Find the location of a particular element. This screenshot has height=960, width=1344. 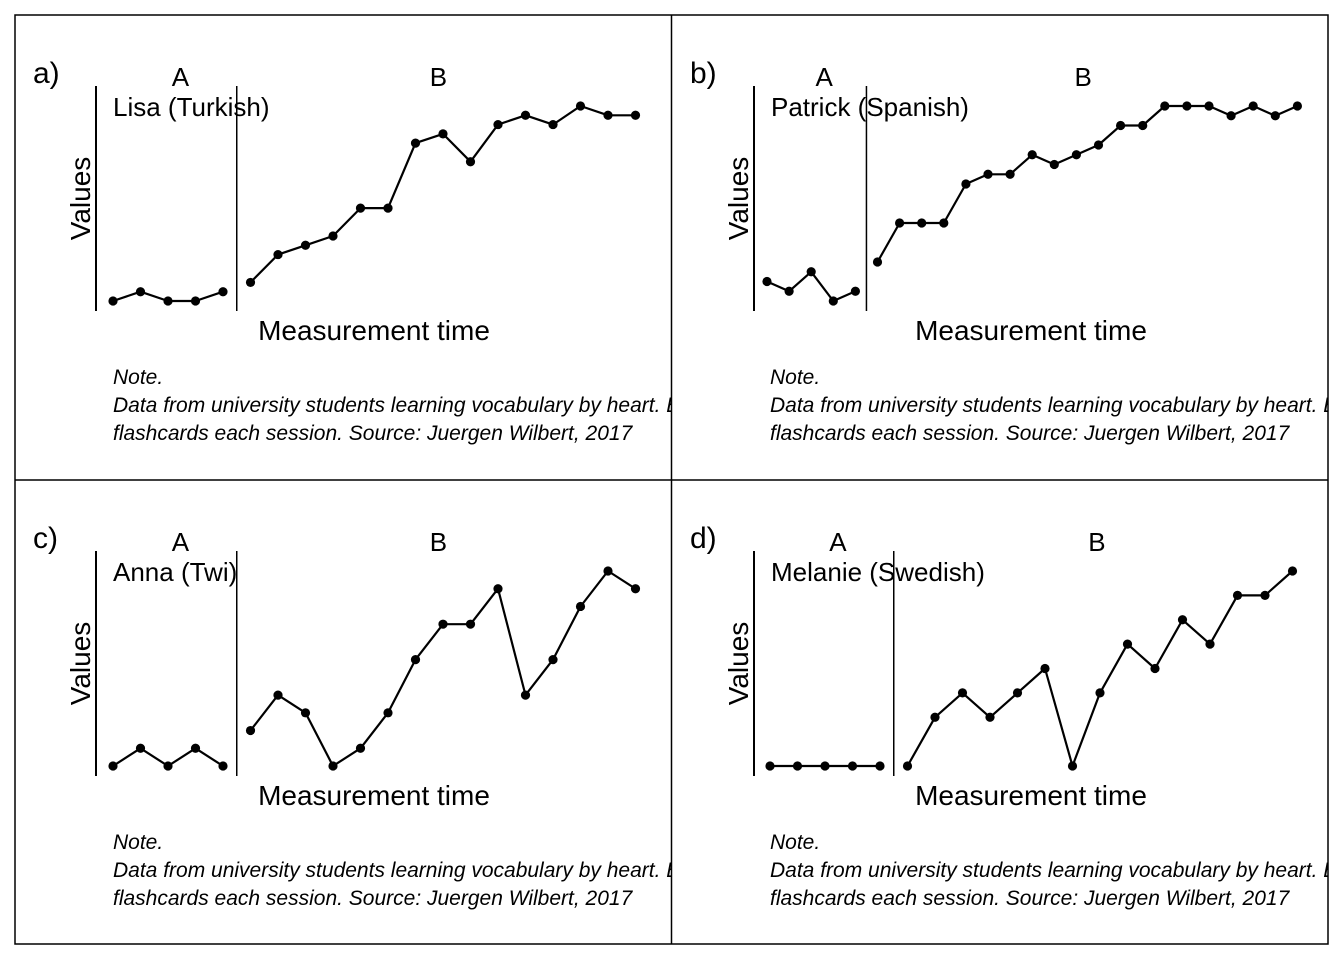

case-name: Melanie (Swedish) is located at coordinates (878, 572).